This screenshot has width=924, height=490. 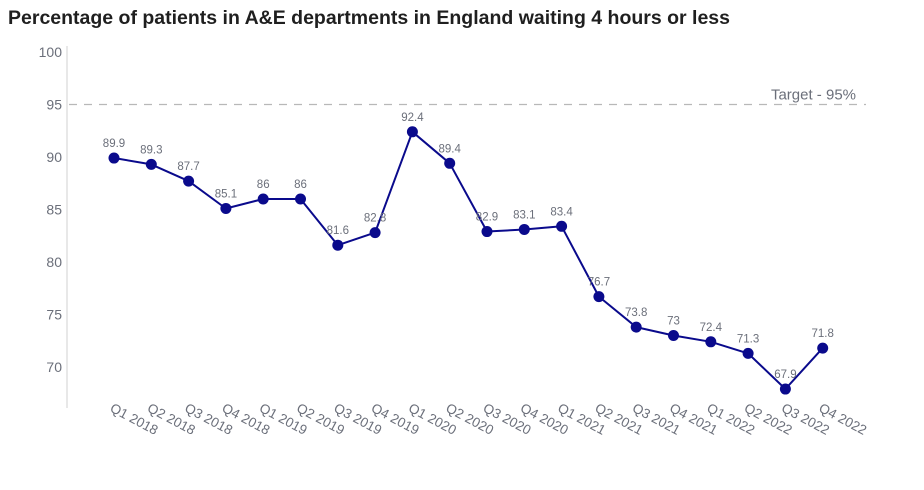 I want to click on y-tick-label: 95, so click(x=54, y=105).